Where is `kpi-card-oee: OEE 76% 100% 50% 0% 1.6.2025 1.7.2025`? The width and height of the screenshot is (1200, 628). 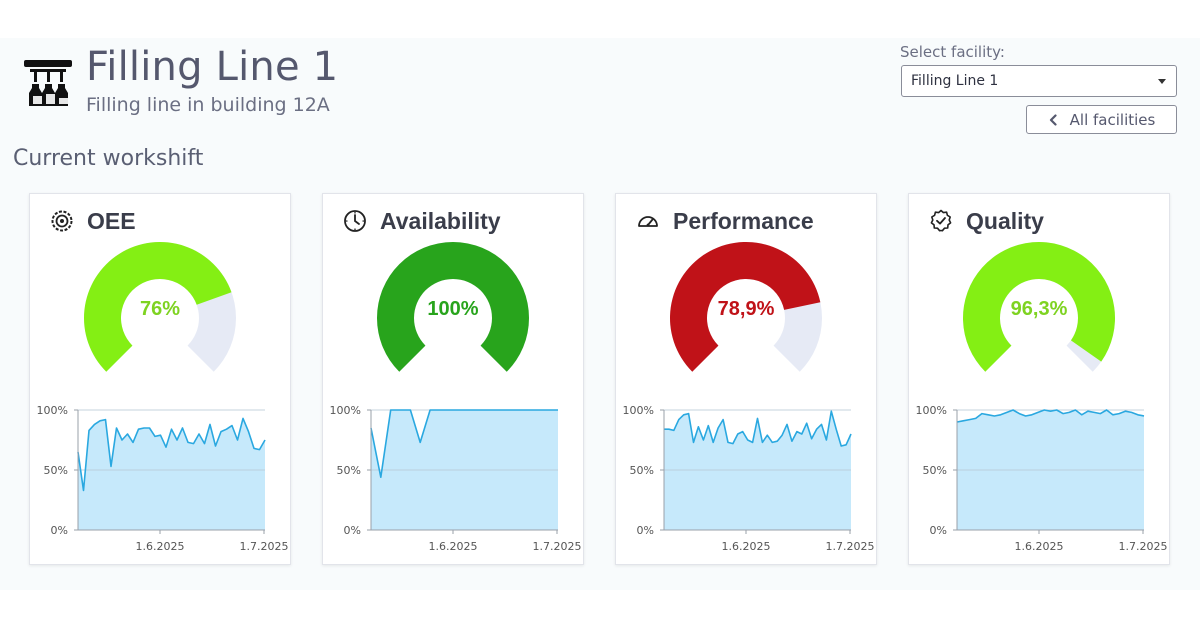
kpi-card-oee: OEE 76% 100% 50% 0% 1.6.2025 1.7.2025 is located at coordinates (160, 379).